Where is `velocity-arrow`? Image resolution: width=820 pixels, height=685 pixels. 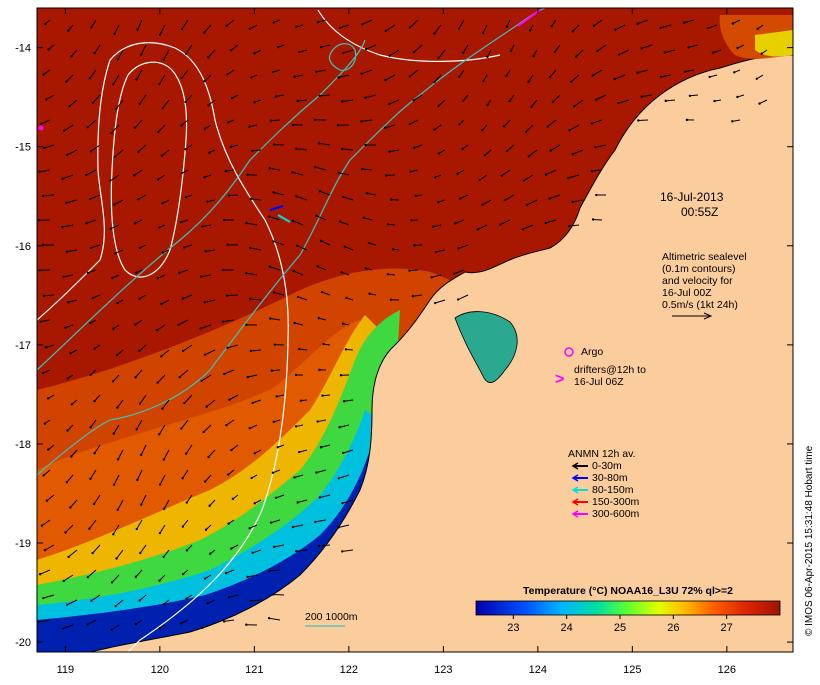
velocity-arrow is located at coordinates (414, 270).